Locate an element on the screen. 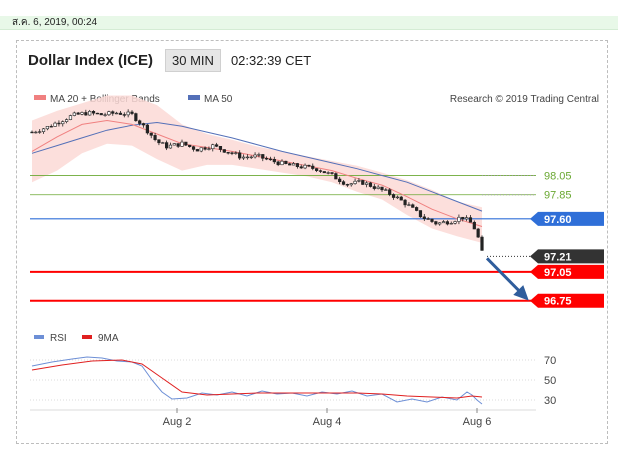  time-tick-label: Aug 2 is located at coordinates (177, 422).